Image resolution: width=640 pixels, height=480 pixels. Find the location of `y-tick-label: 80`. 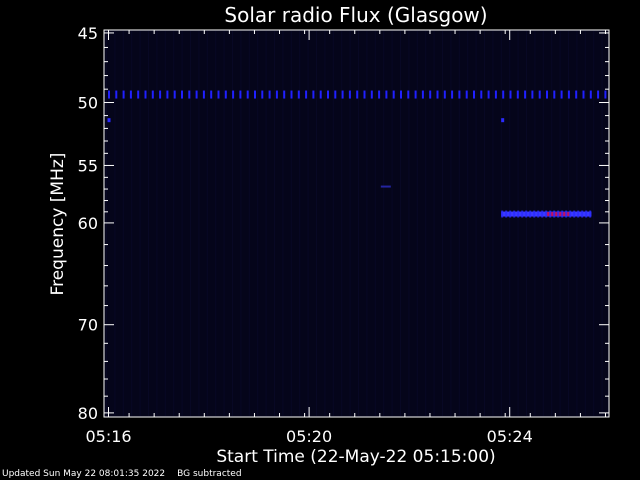

y-tick-label: 80 is located at coordinates (88, 413).